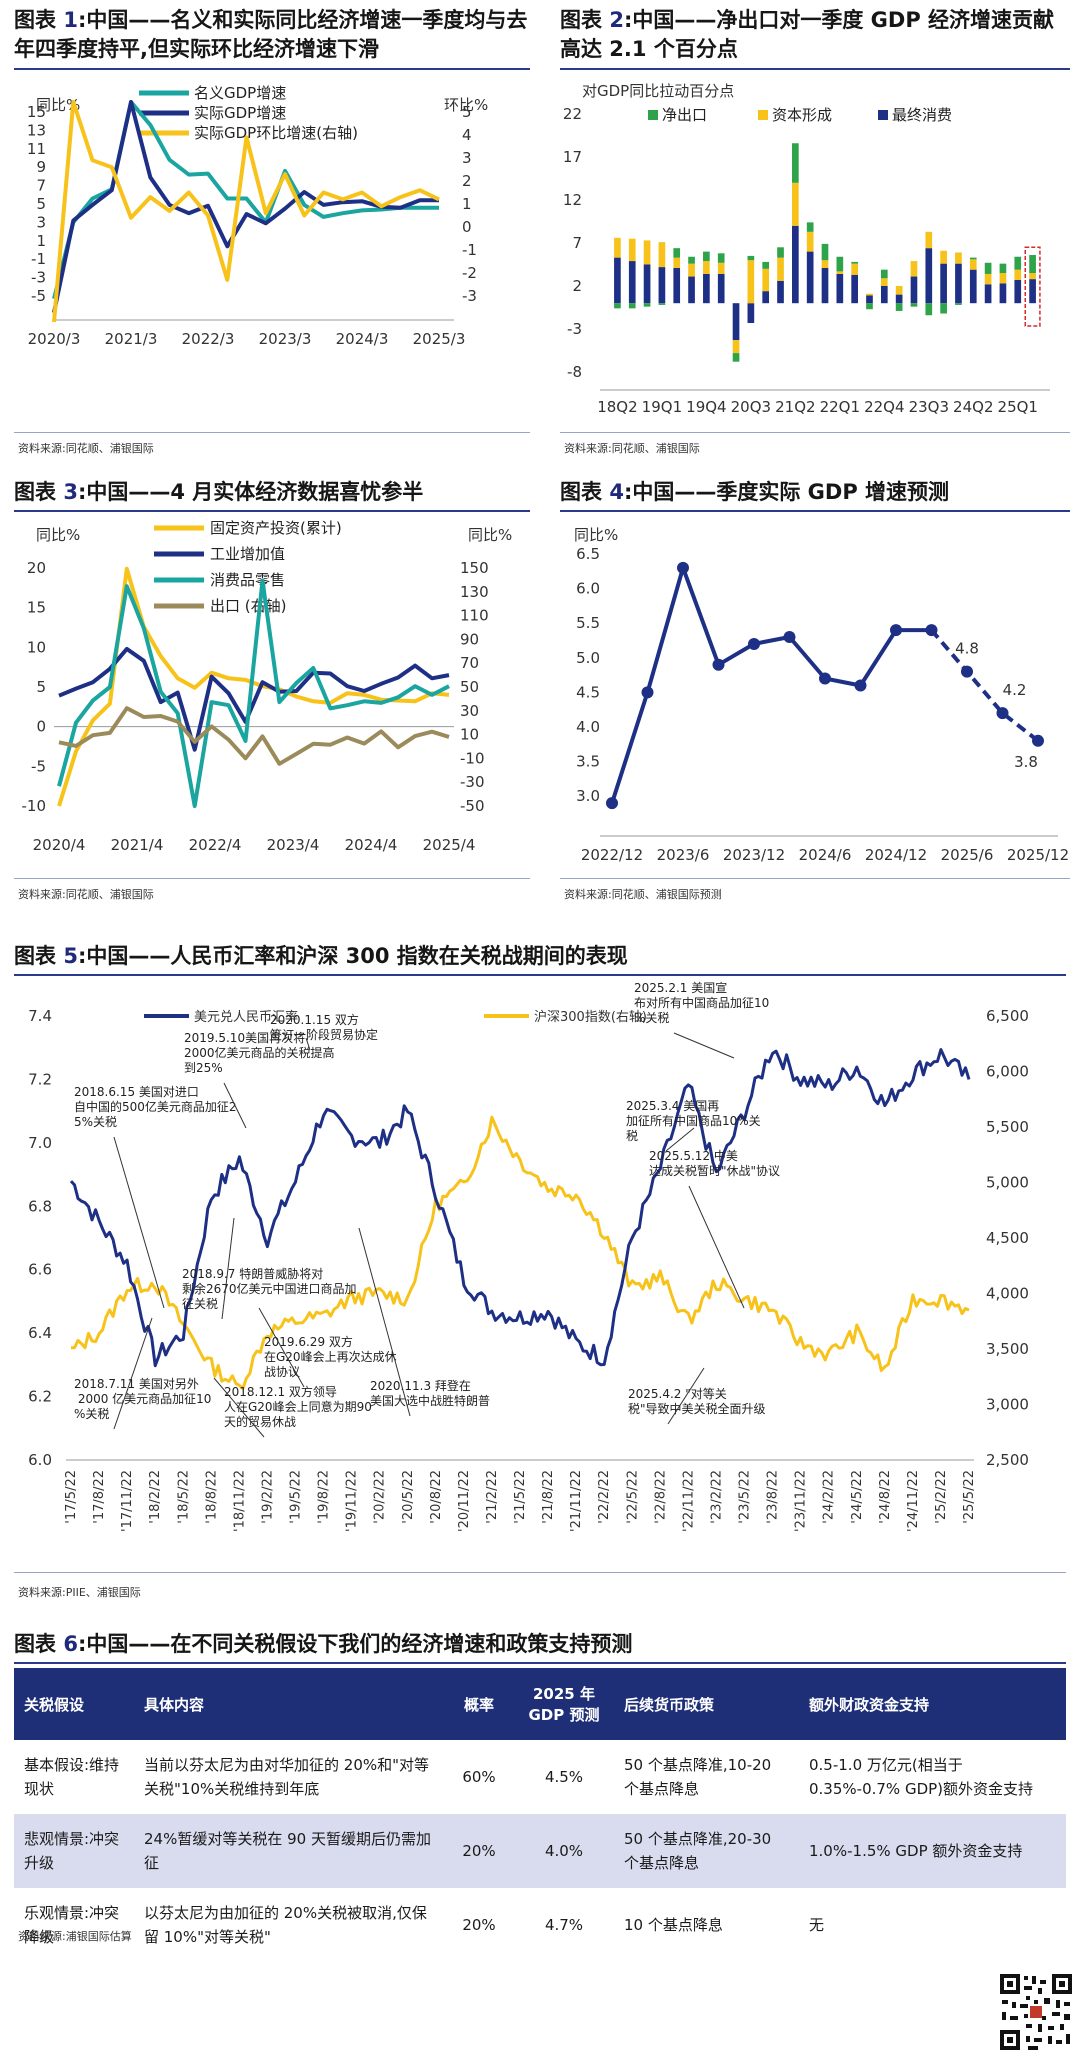  Describe the element at coordinates (131, 339) in the screenshot. I see `fig1-x-tick: 2021/3` at that location.